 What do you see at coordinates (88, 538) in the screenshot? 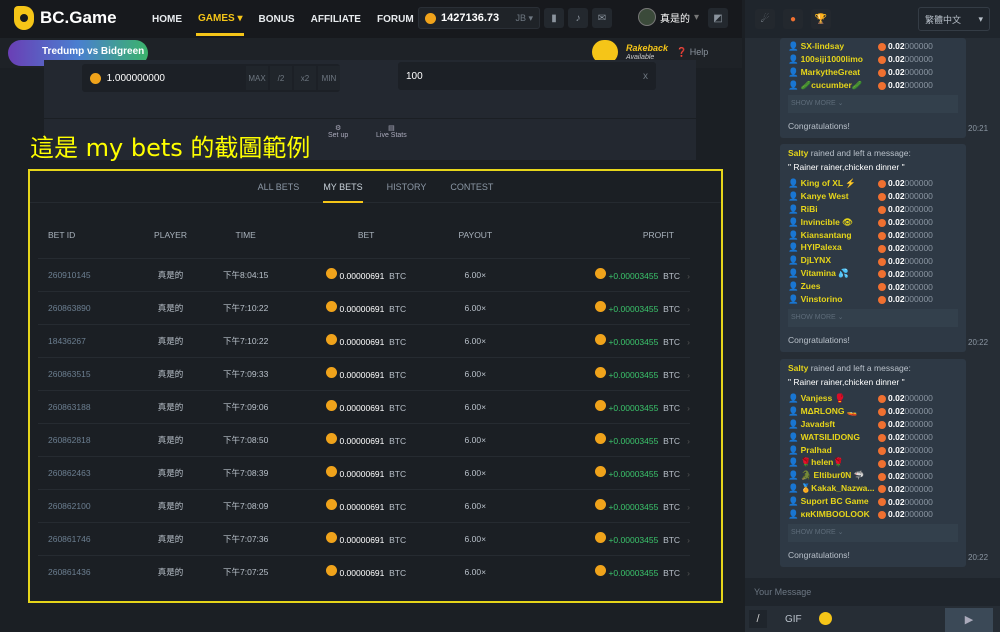
I see `bet-id: 260861746` at bounding box center [88, 538].